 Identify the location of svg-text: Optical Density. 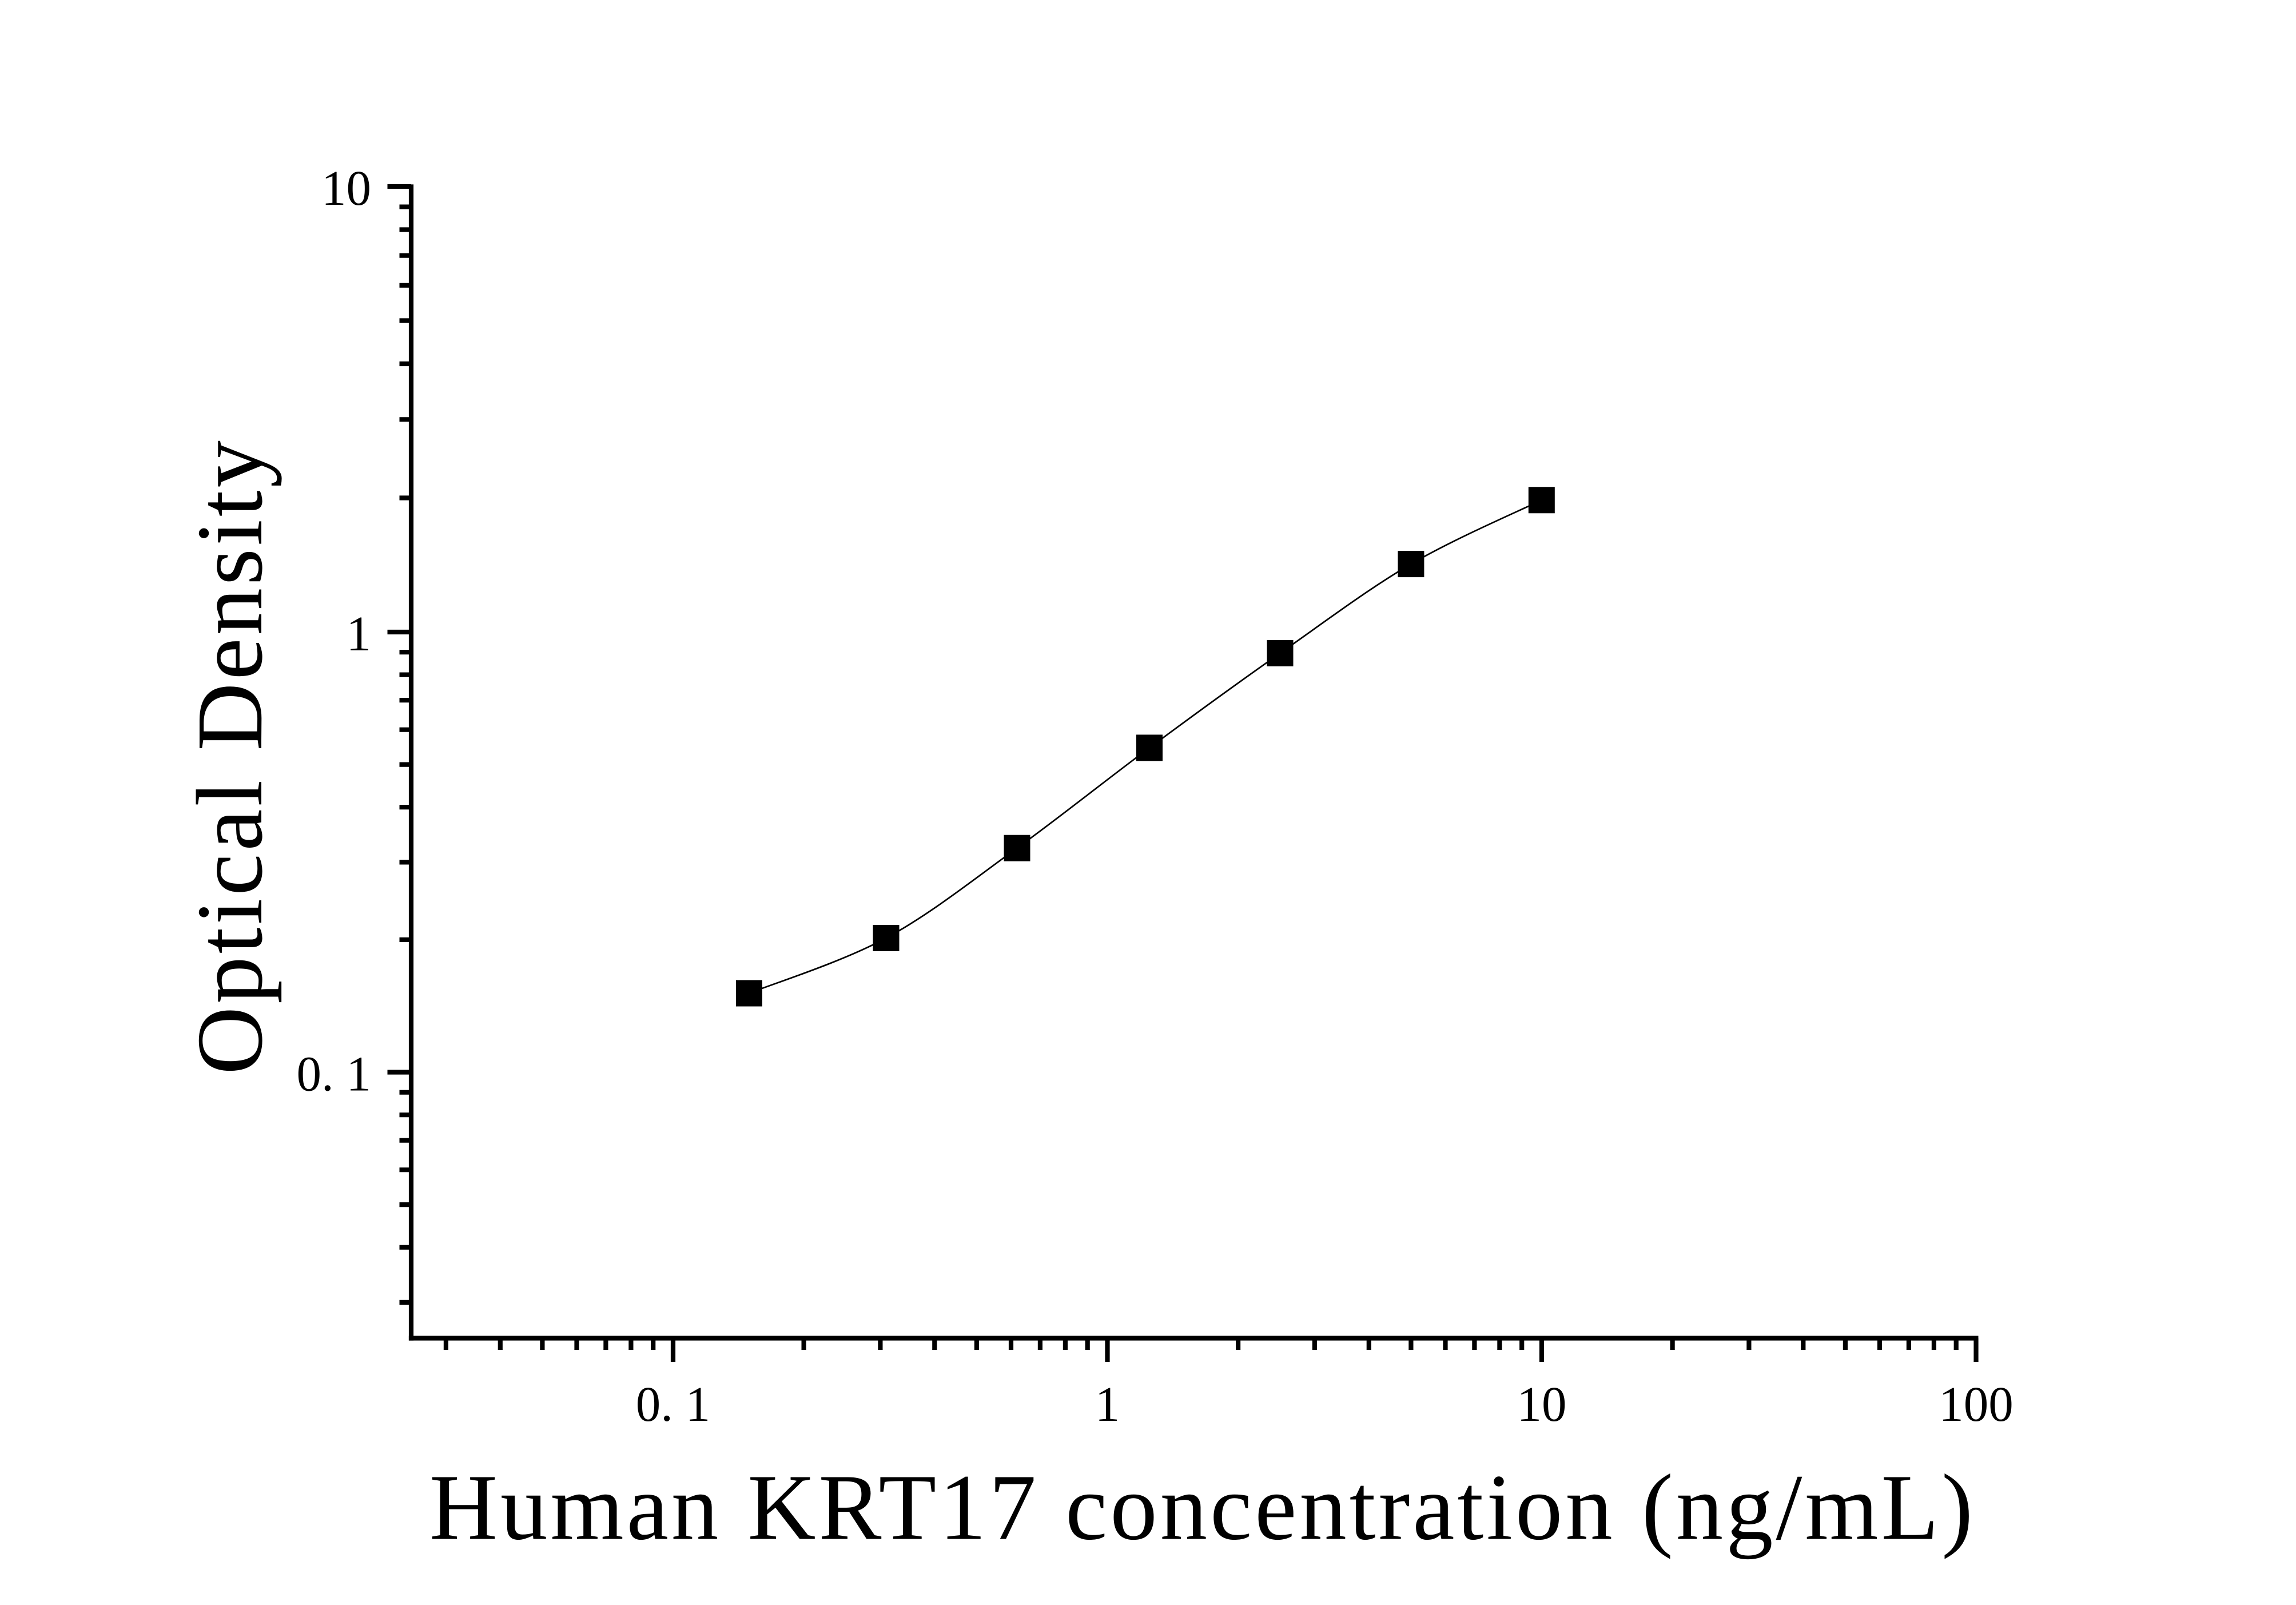
(230, 756).